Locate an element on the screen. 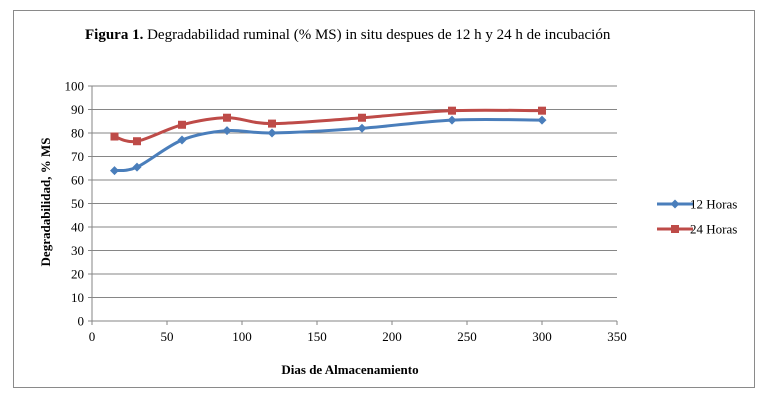 The width and height of the screenshot is (768, 407). legend-item: 24 Horas is located at coordinates (697, 229).